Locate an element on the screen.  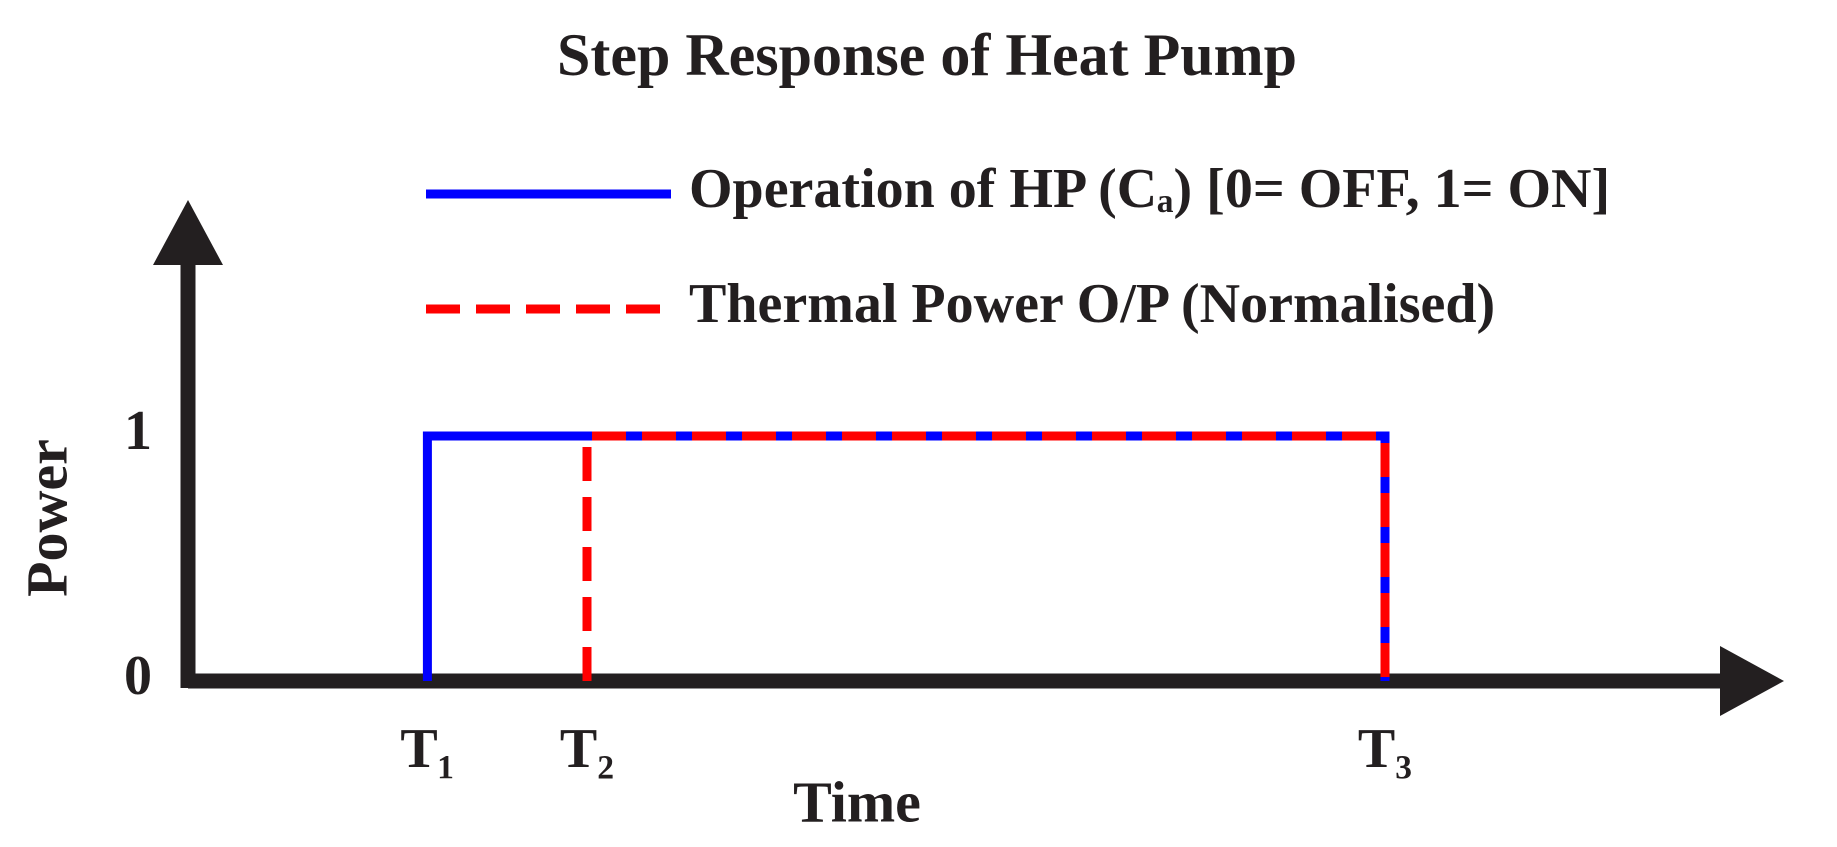
x-axis-arrow is located at coordinates (1752, 681).